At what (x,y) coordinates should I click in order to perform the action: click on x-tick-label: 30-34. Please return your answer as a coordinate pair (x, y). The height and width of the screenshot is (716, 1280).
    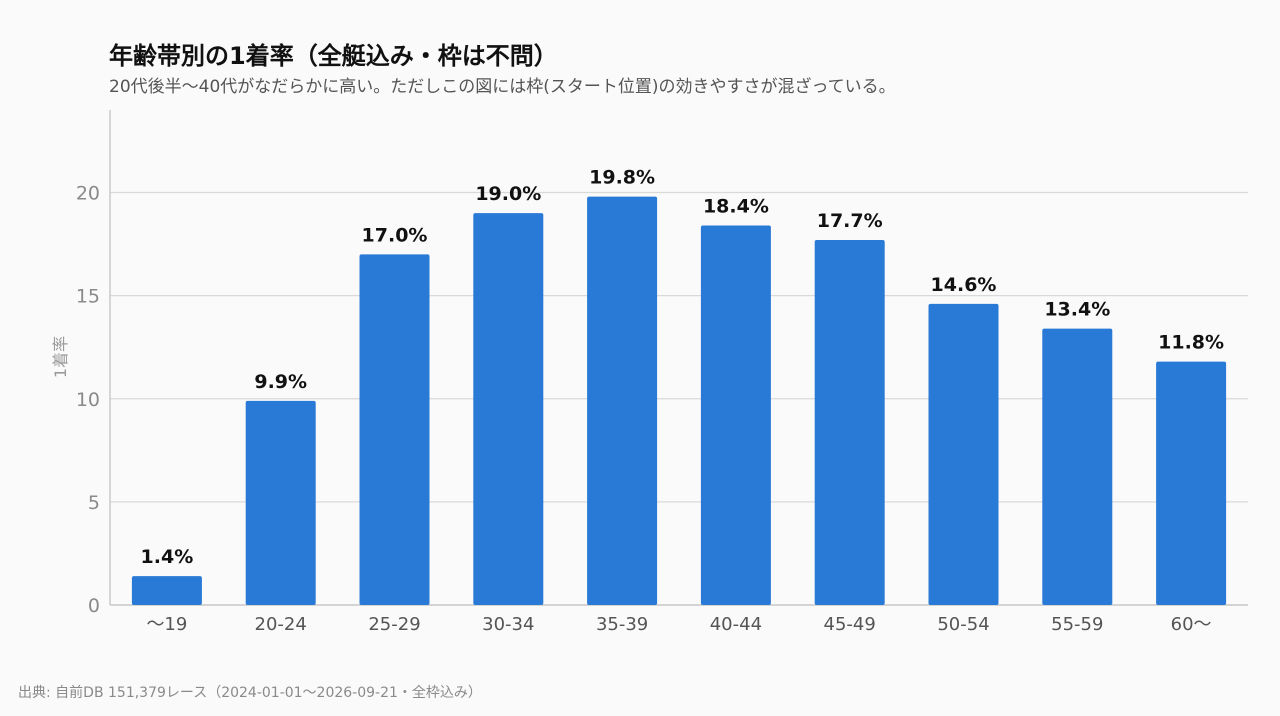
    Looking at the image, I should click on (508, 624).